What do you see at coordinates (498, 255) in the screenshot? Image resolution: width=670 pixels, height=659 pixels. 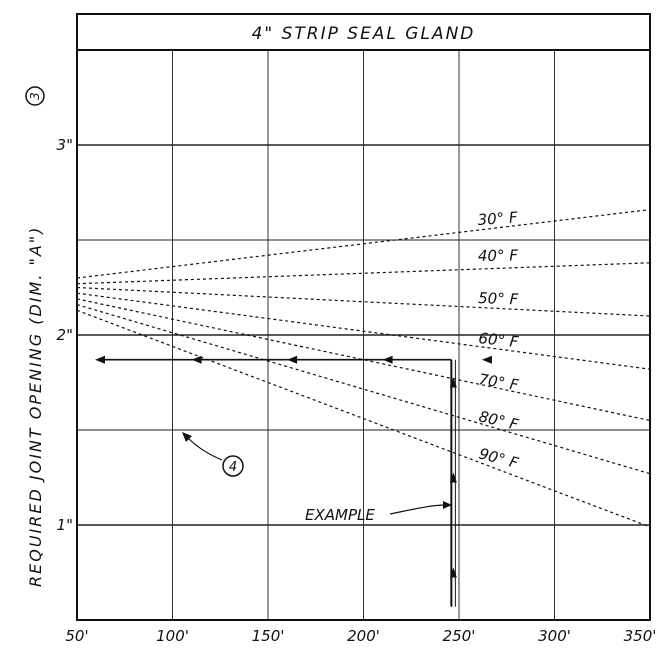 I see `series-label: 40° F` at bounding box center [498, 255].